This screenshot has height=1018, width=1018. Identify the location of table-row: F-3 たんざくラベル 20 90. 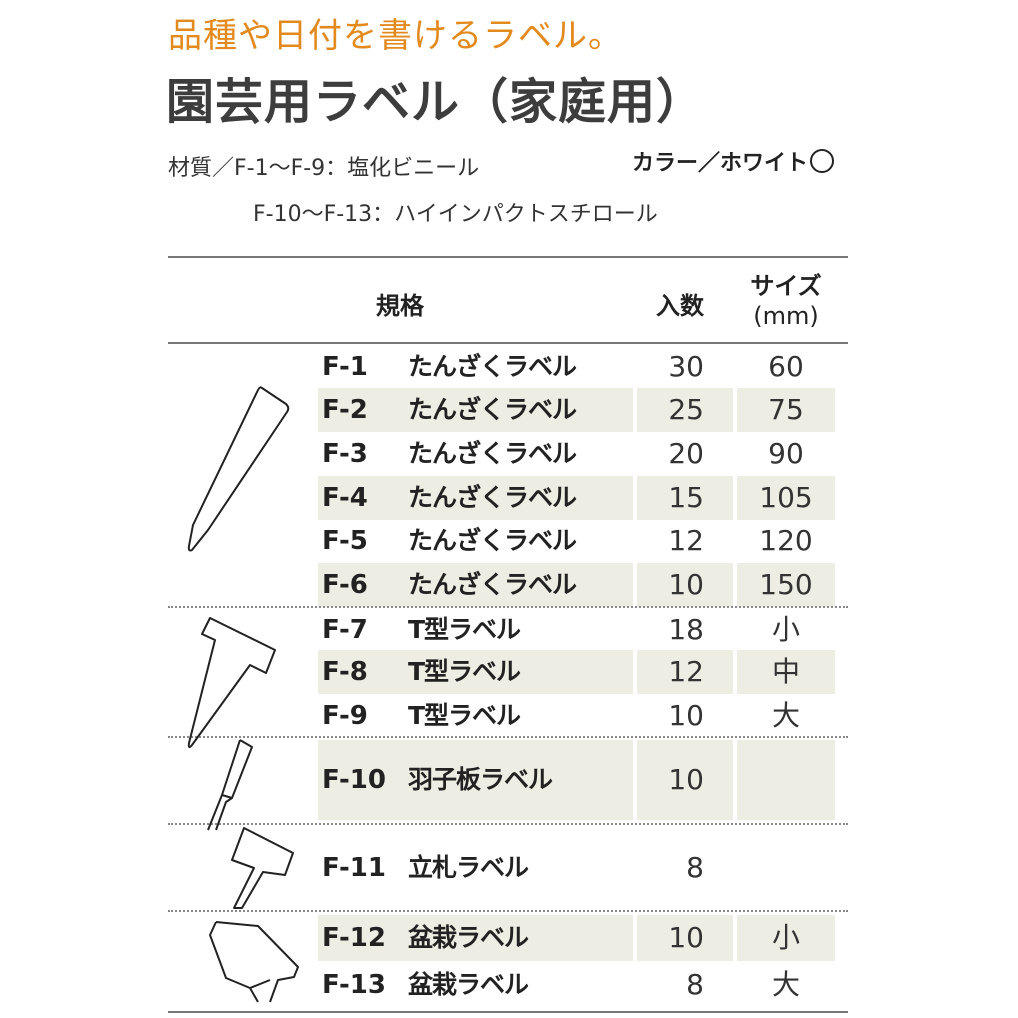
(509, 454).